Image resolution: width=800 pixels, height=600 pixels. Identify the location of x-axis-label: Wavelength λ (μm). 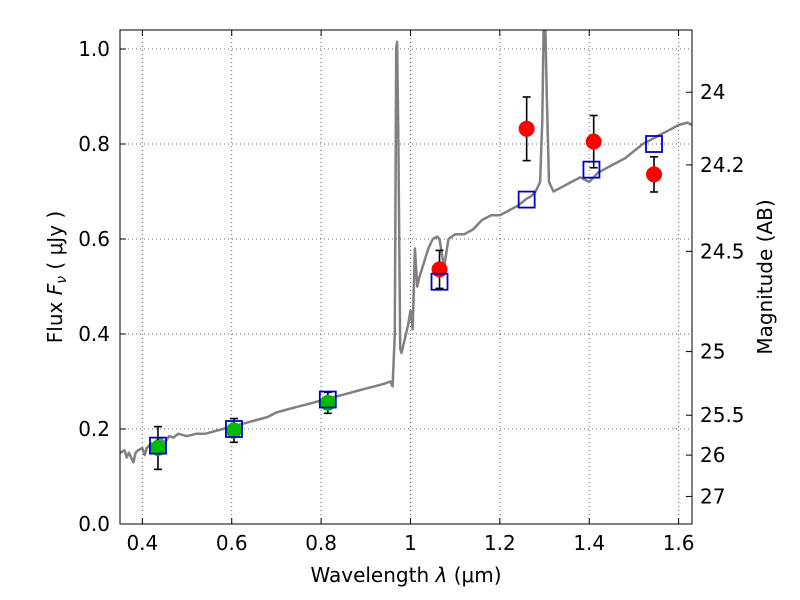
(405, 575).